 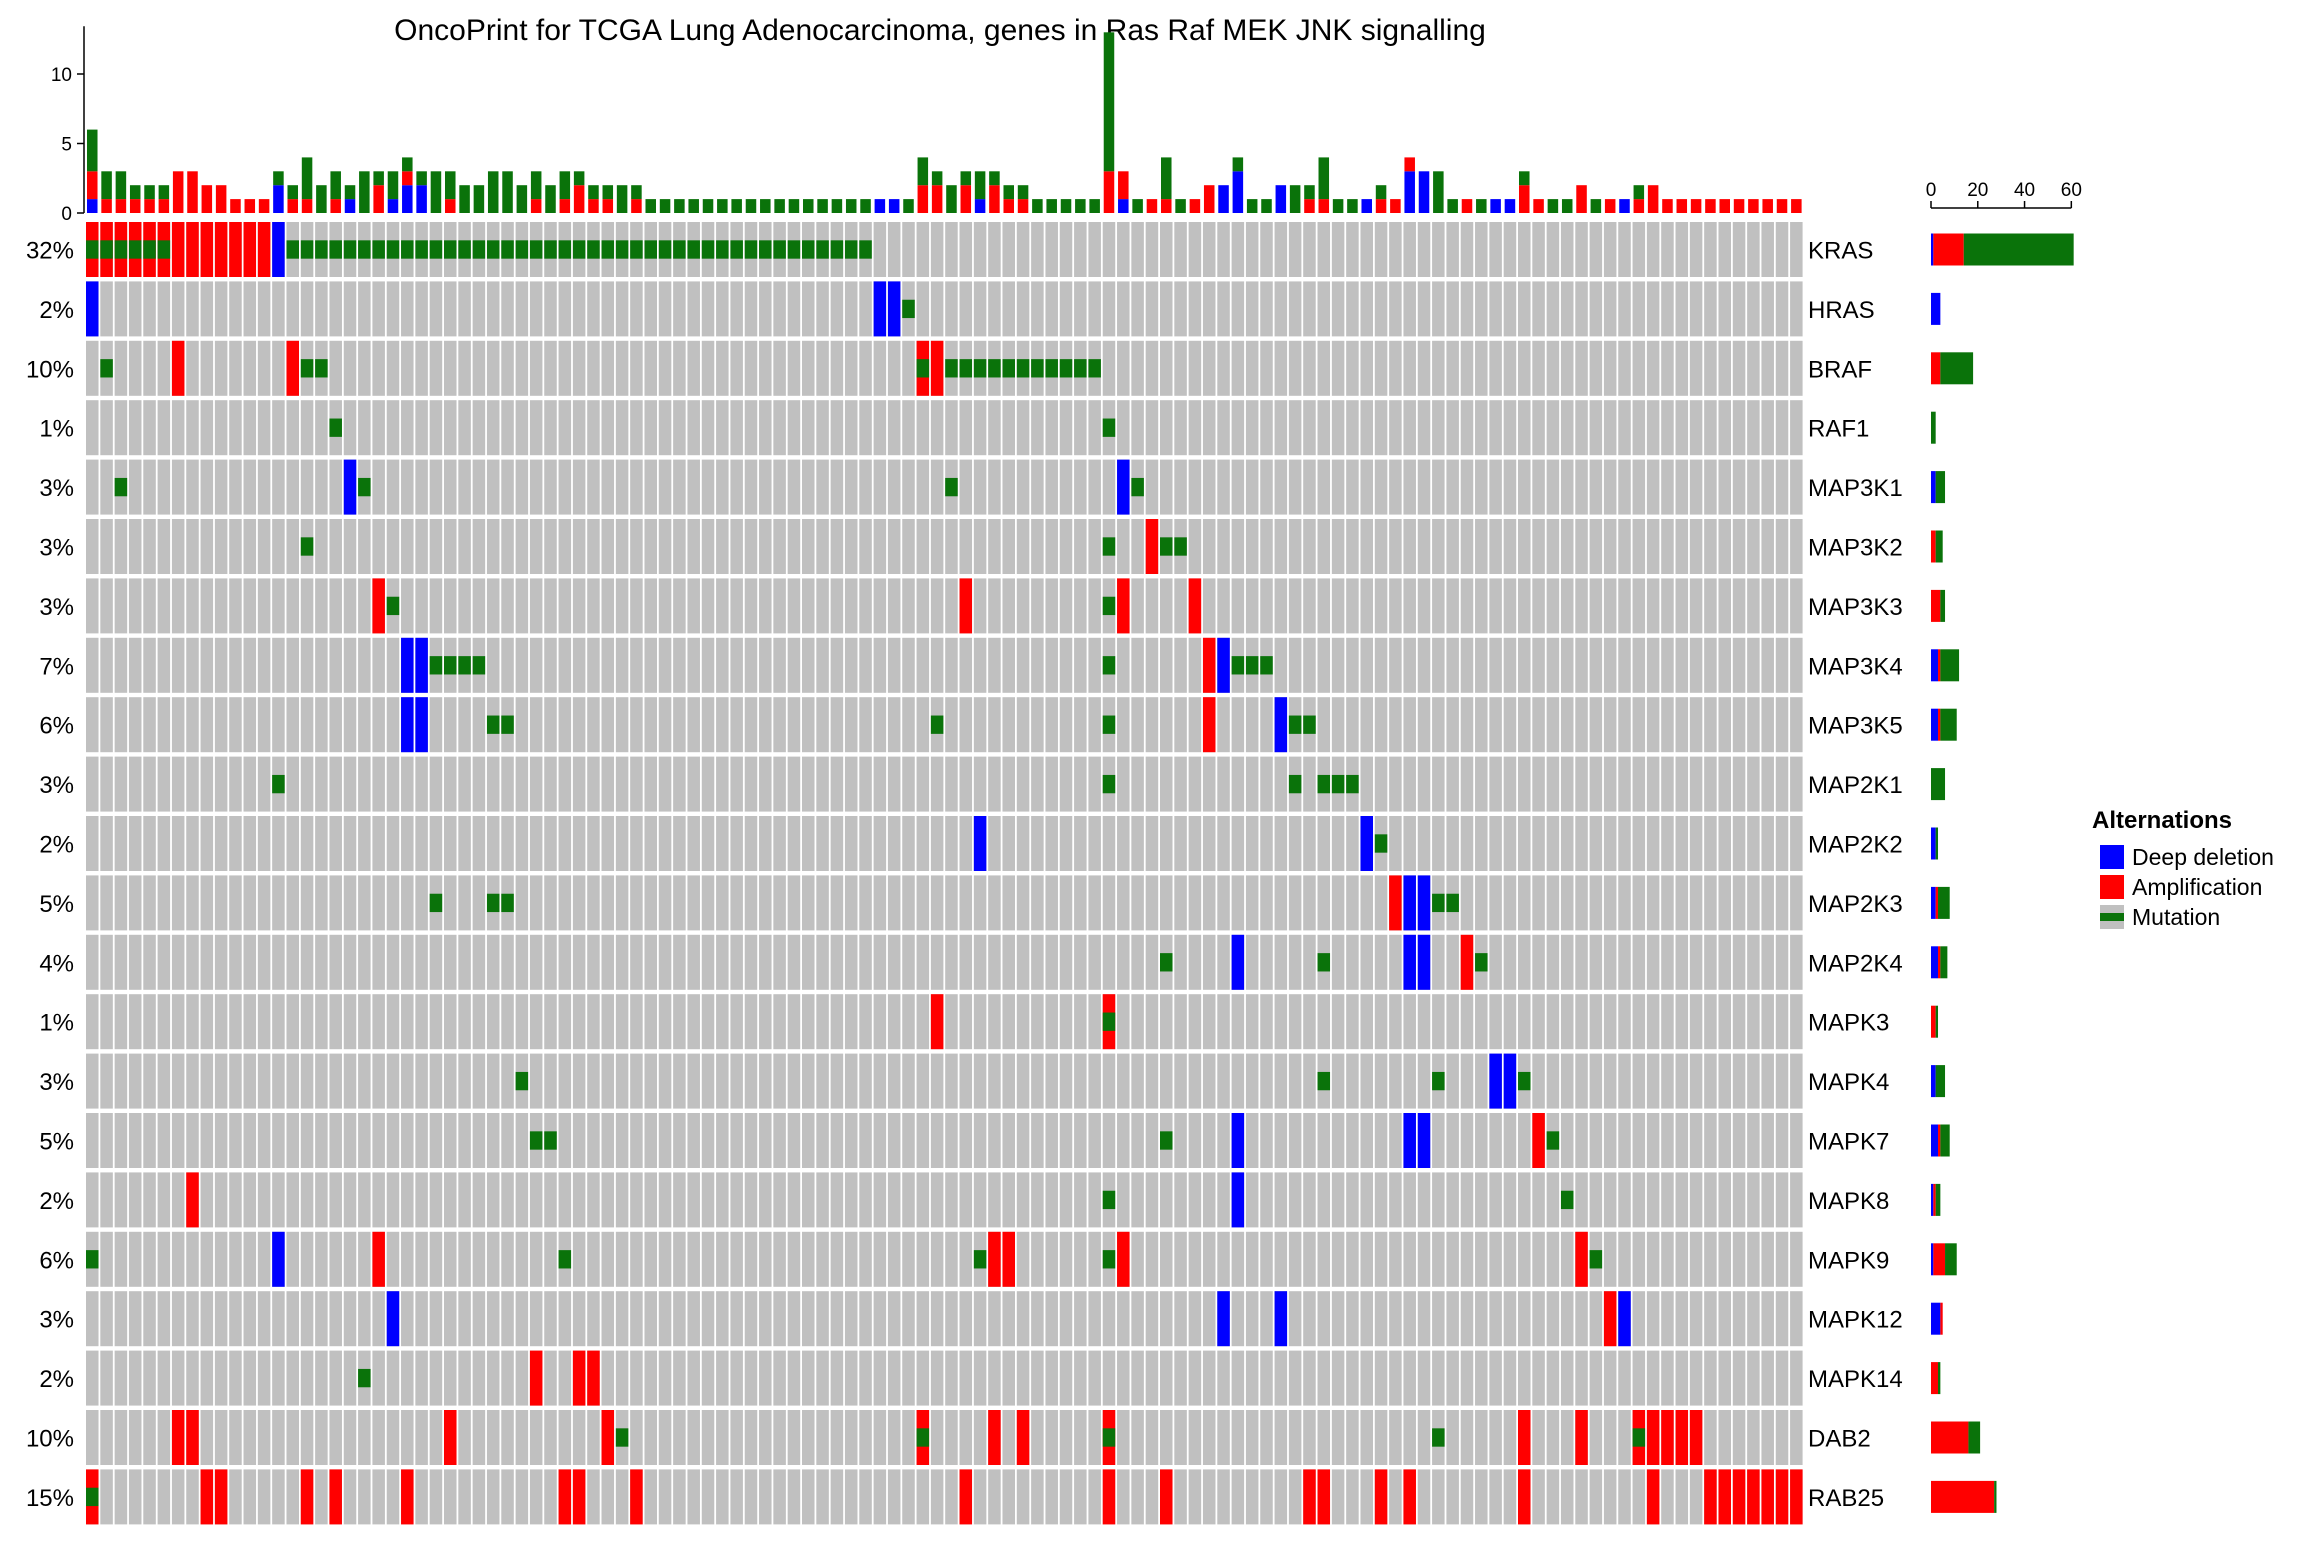 I want to click on cell-deep-deletion, so click(x=1281, y=725).